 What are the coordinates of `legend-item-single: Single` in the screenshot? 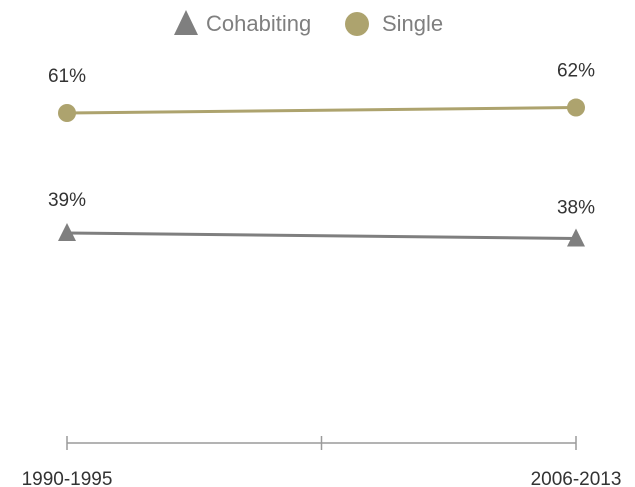 It's located at (394, 23).